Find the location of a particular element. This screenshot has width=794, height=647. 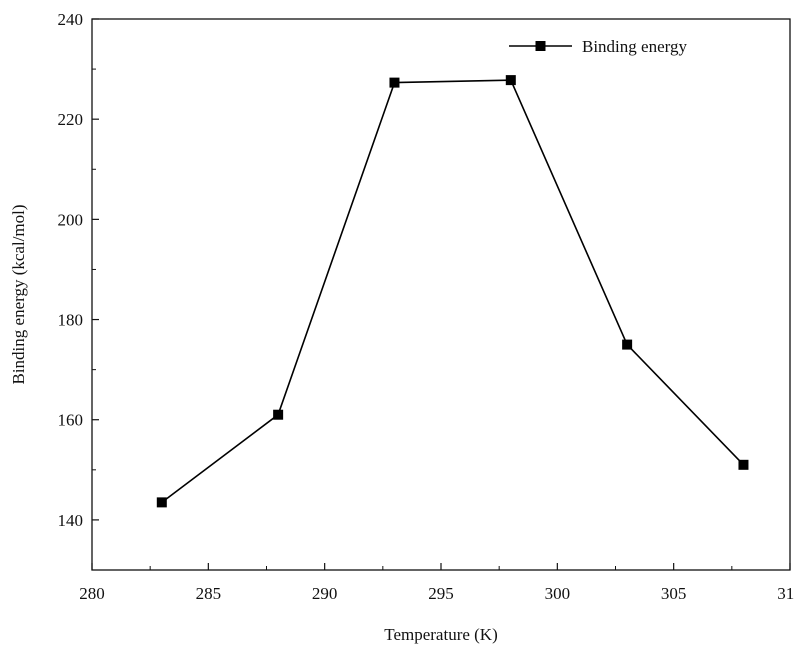

y-tick-label: 180 is located at coordinates (71, 320).